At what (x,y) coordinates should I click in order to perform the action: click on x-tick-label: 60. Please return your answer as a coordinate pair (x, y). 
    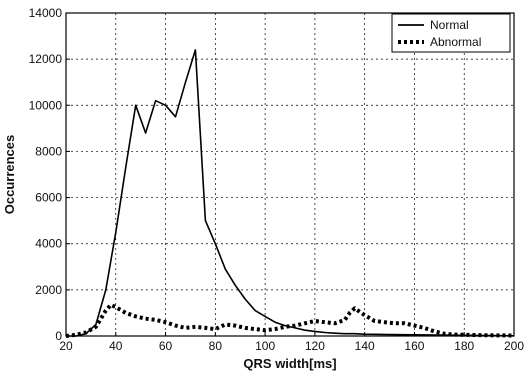
    Looking at the image, I should click on (166, 346).